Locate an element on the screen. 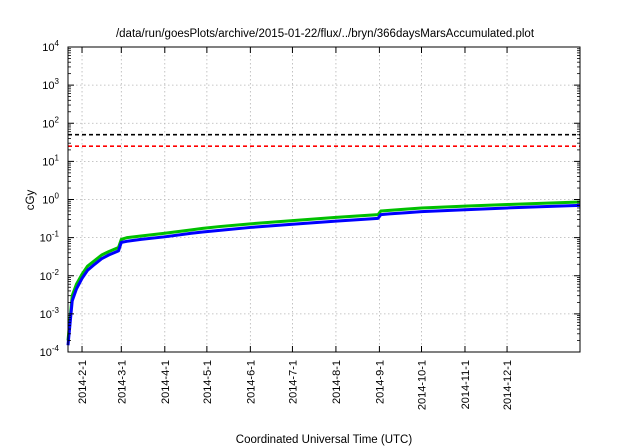 Image resolution: width=640 pixels, height=448 pixels. x-tick-label: 2014-12-1 is located at coordinates (508, 385).